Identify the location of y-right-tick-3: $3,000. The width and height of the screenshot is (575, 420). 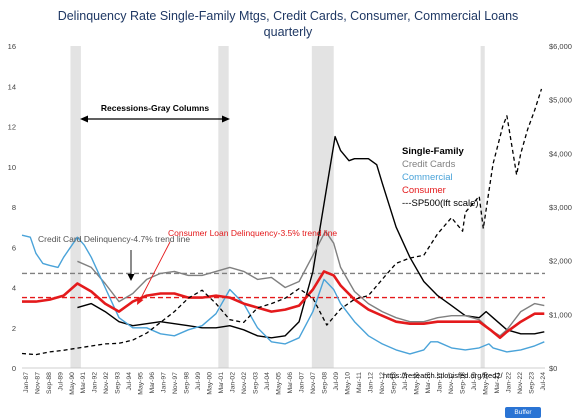
(560, 207).